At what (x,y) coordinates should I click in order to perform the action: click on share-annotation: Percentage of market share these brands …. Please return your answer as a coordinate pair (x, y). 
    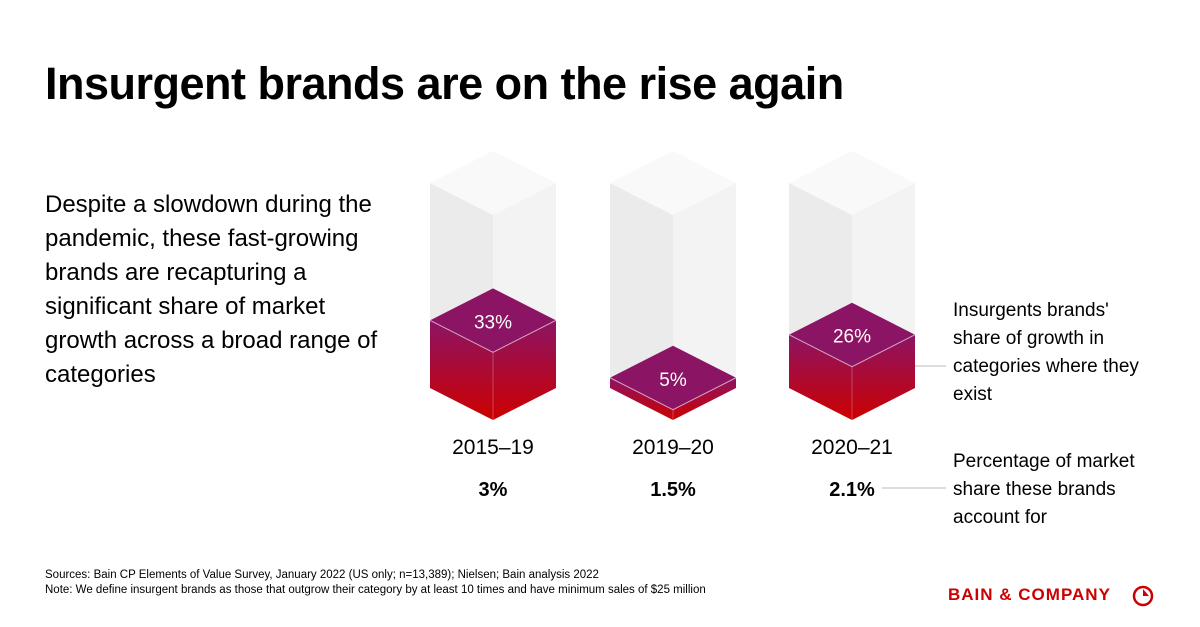
    Looking at the image, I should click on (1044, 489).